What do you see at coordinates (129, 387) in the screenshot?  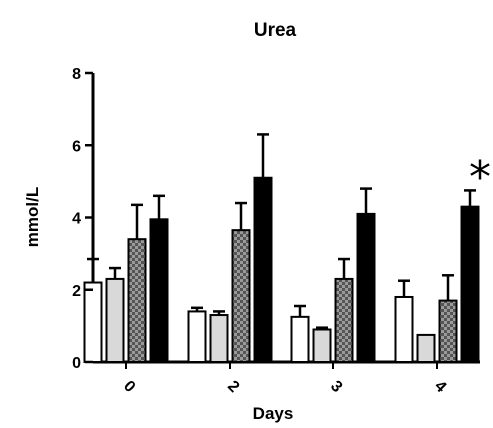 I see `x-tick-label: 0` at bounding box center [129, 387].